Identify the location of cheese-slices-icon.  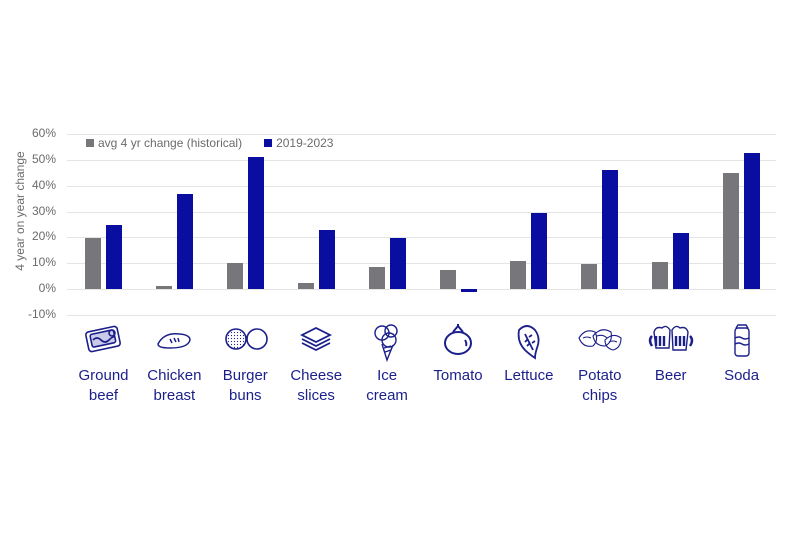
(316, 341).